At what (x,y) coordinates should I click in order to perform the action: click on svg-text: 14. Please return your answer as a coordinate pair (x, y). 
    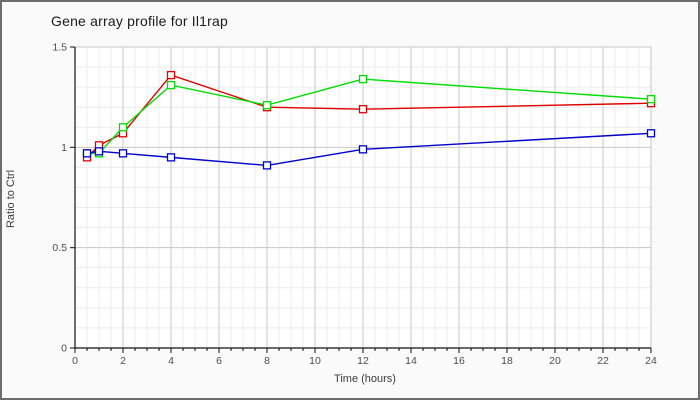
    Looking at the image, I should click on (411, 361).